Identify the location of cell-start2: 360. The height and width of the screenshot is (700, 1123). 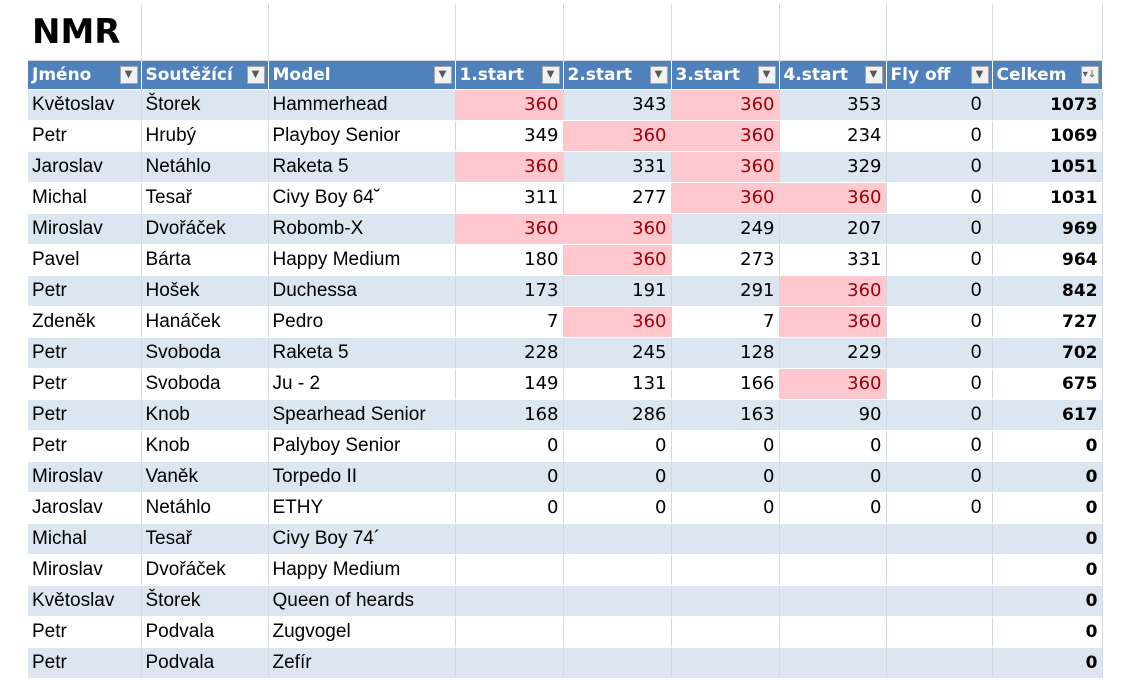
(617, 322).